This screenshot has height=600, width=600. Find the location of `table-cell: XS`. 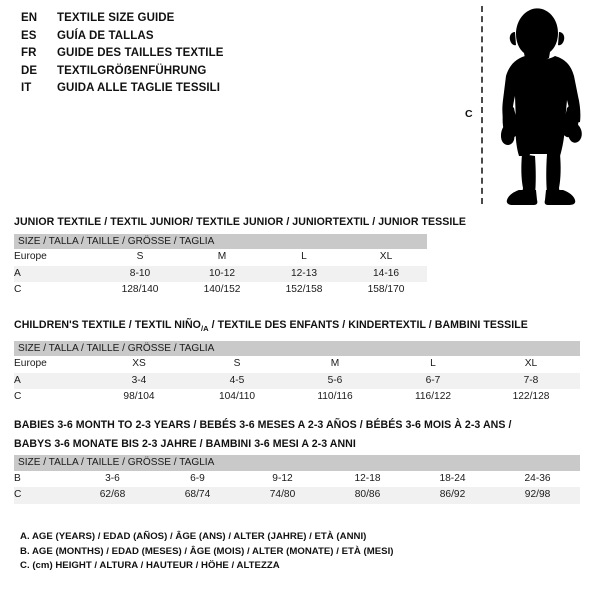

table-cell: XS is located at coordinates (139, 364).